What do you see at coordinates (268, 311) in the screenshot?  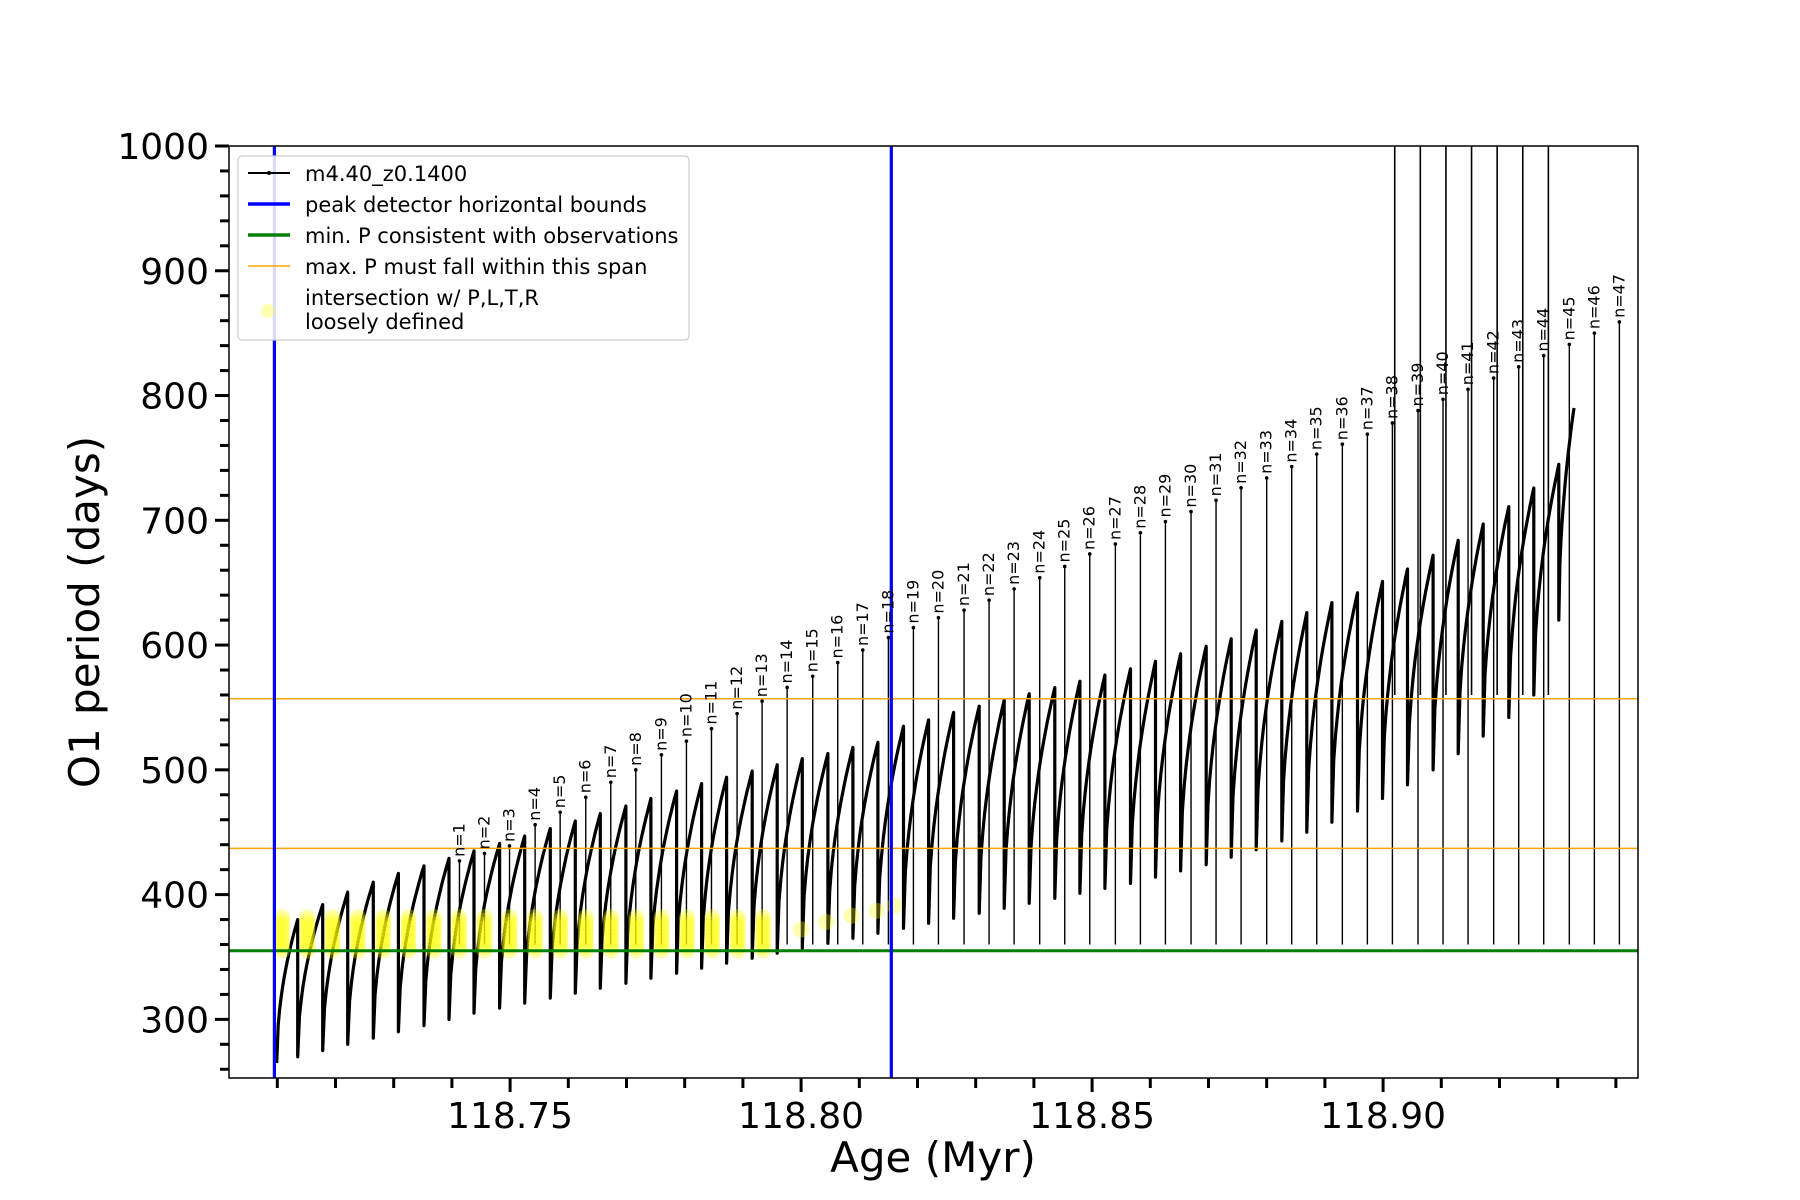 I see `legend-swatch-circle` at bounding box center [268, 311].